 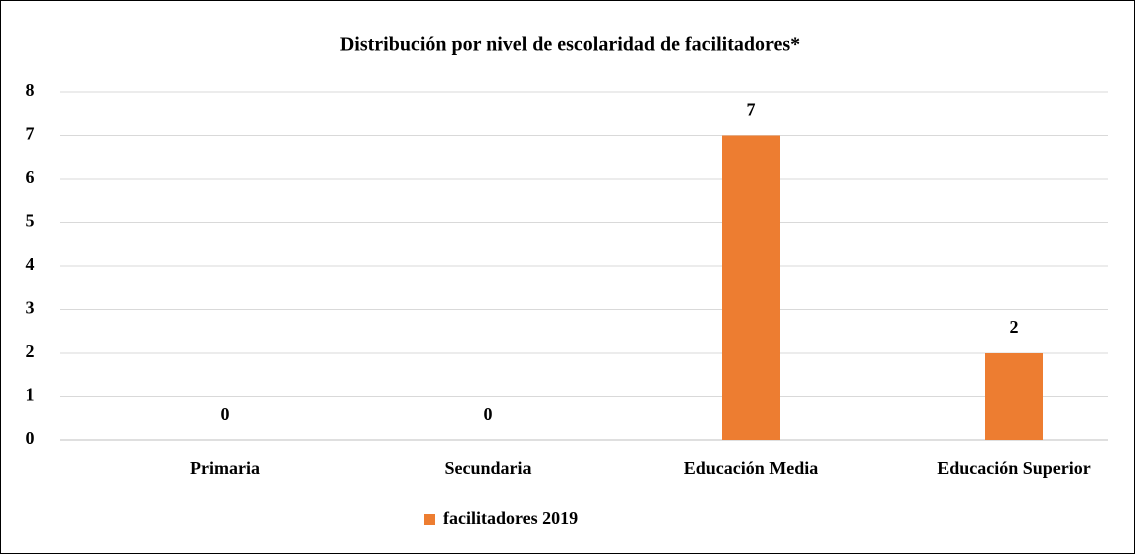 What do you see at coordinates (30, 308) in the screenshot?
I see `y-tick-label: 3` at bounding box center [30, 308].